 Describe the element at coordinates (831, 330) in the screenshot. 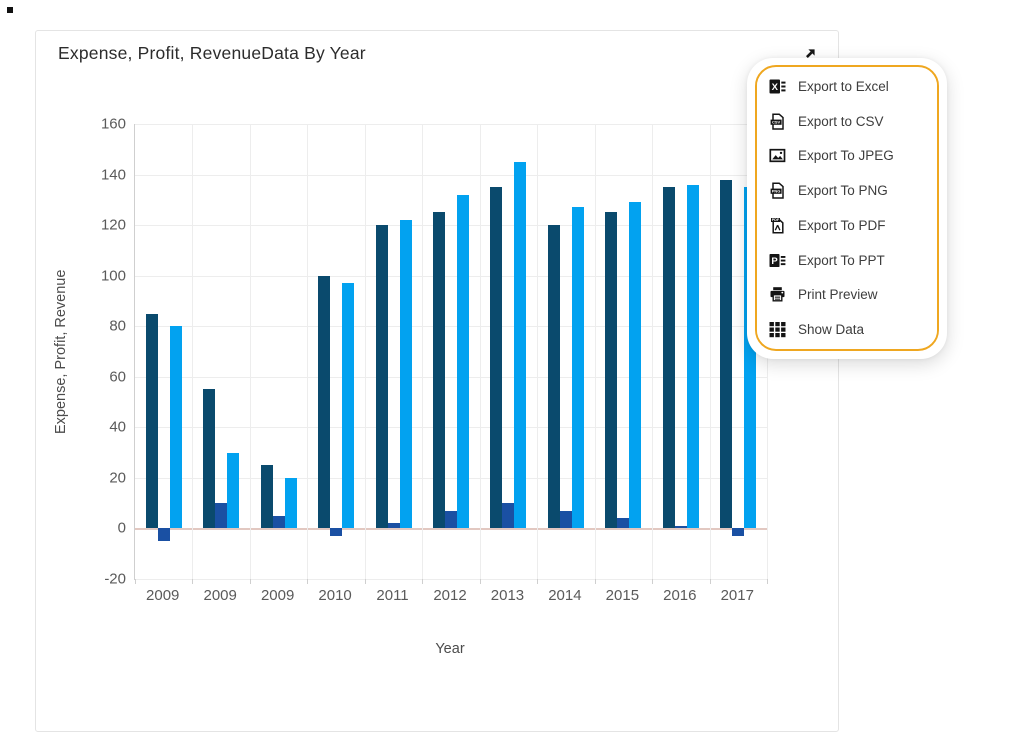

I see `menu-item-label: Show Data` at that location.